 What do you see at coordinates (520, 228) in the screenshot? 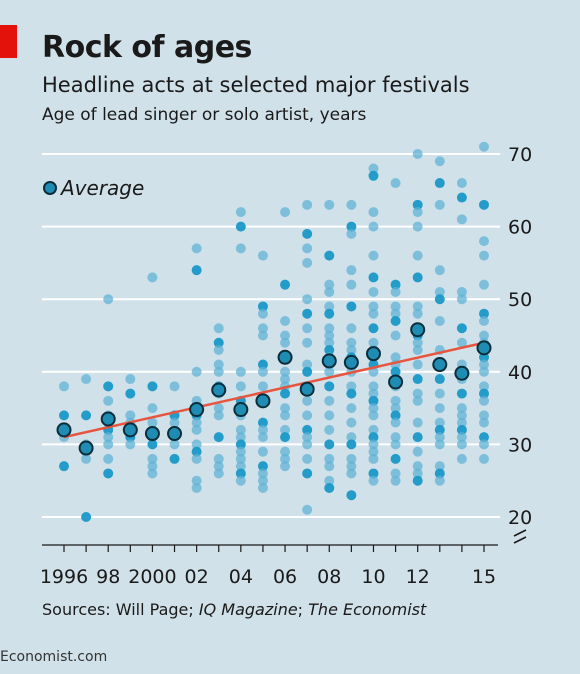
I see `y-tick-label: 60` at bounding box center [520, 228].